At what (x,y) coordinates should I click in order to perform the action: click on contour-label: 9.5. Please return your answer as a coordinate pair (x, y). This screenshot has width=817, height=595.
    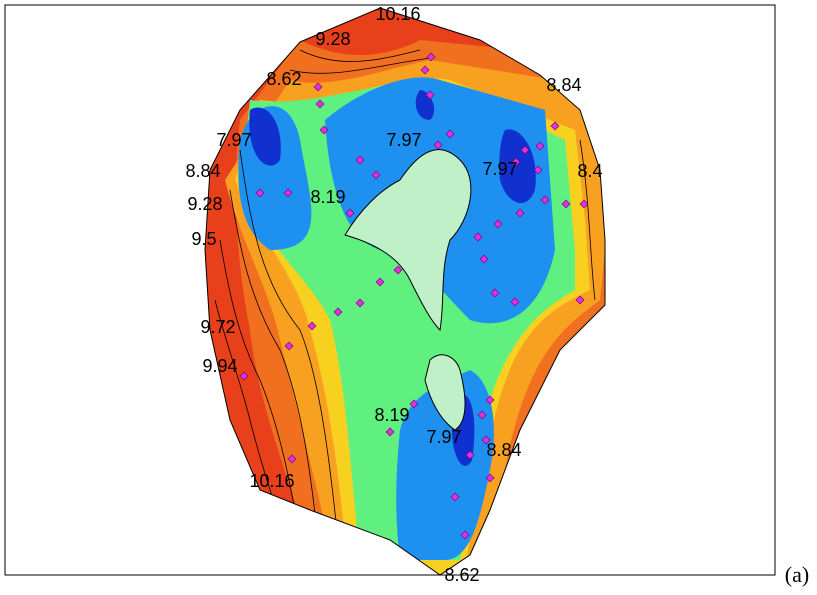
    Looking at the image, I should click on (203, 239).